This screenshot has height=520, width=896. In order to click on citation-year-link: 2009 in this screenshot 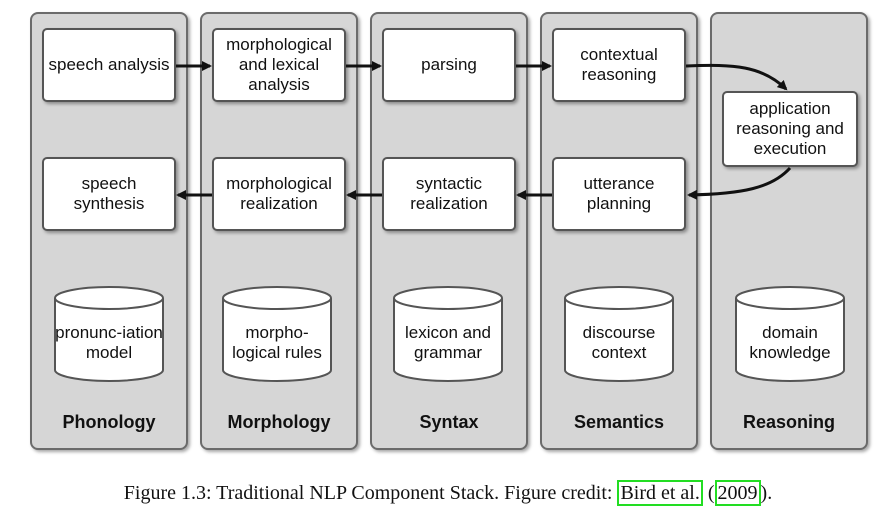, I will do `click(737, 493)`.